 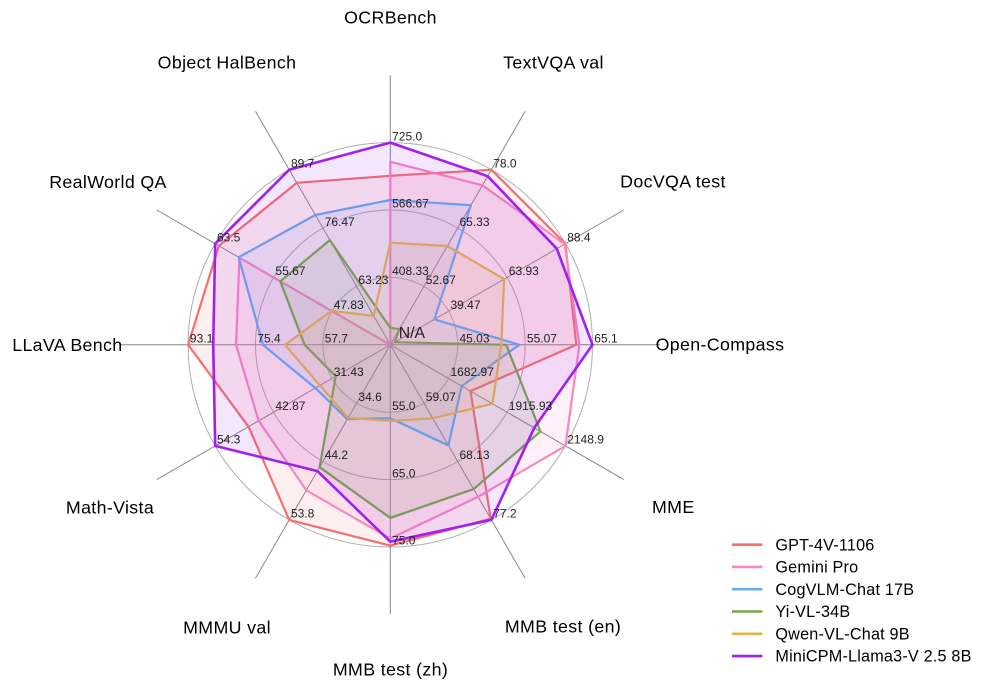 What do you see at coordinates (229, 237) in the screenshot?
I see `svg-text: 63.5` at bounding box center [229, 237].